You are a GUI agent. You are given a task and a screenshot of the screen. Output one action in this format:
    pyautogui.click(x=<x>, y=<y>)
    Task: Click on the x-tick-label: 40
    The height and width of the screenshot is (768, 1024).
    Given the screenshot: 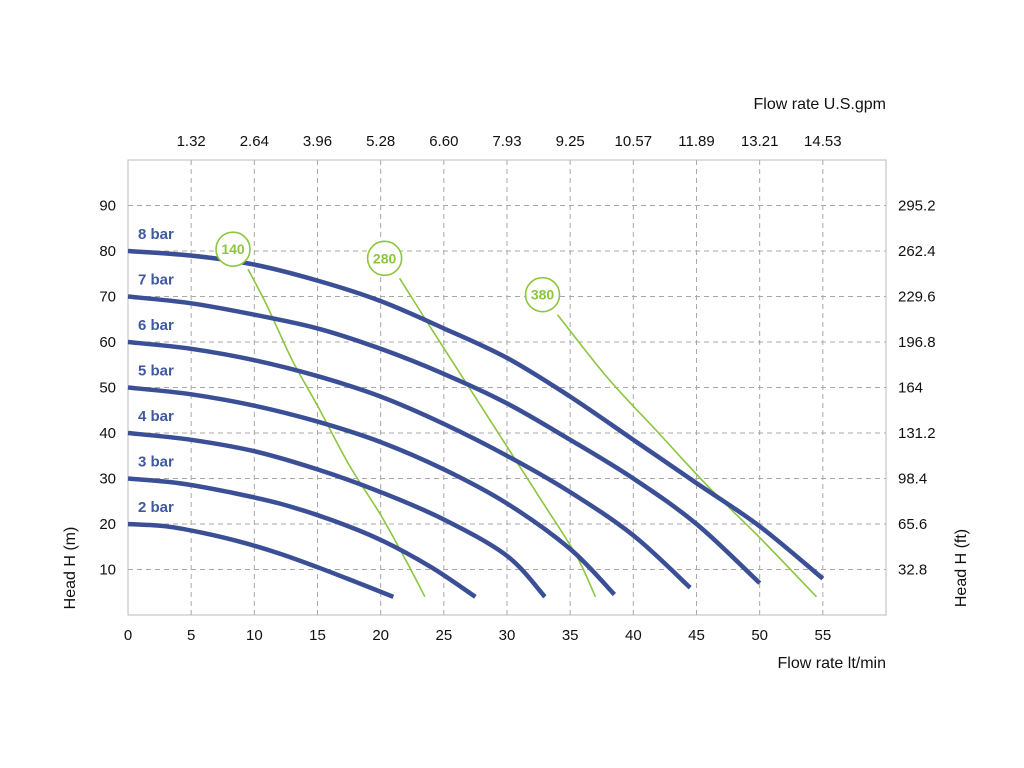 What is the action you would take?
    pyautogui.click(x=633, y=635)
    